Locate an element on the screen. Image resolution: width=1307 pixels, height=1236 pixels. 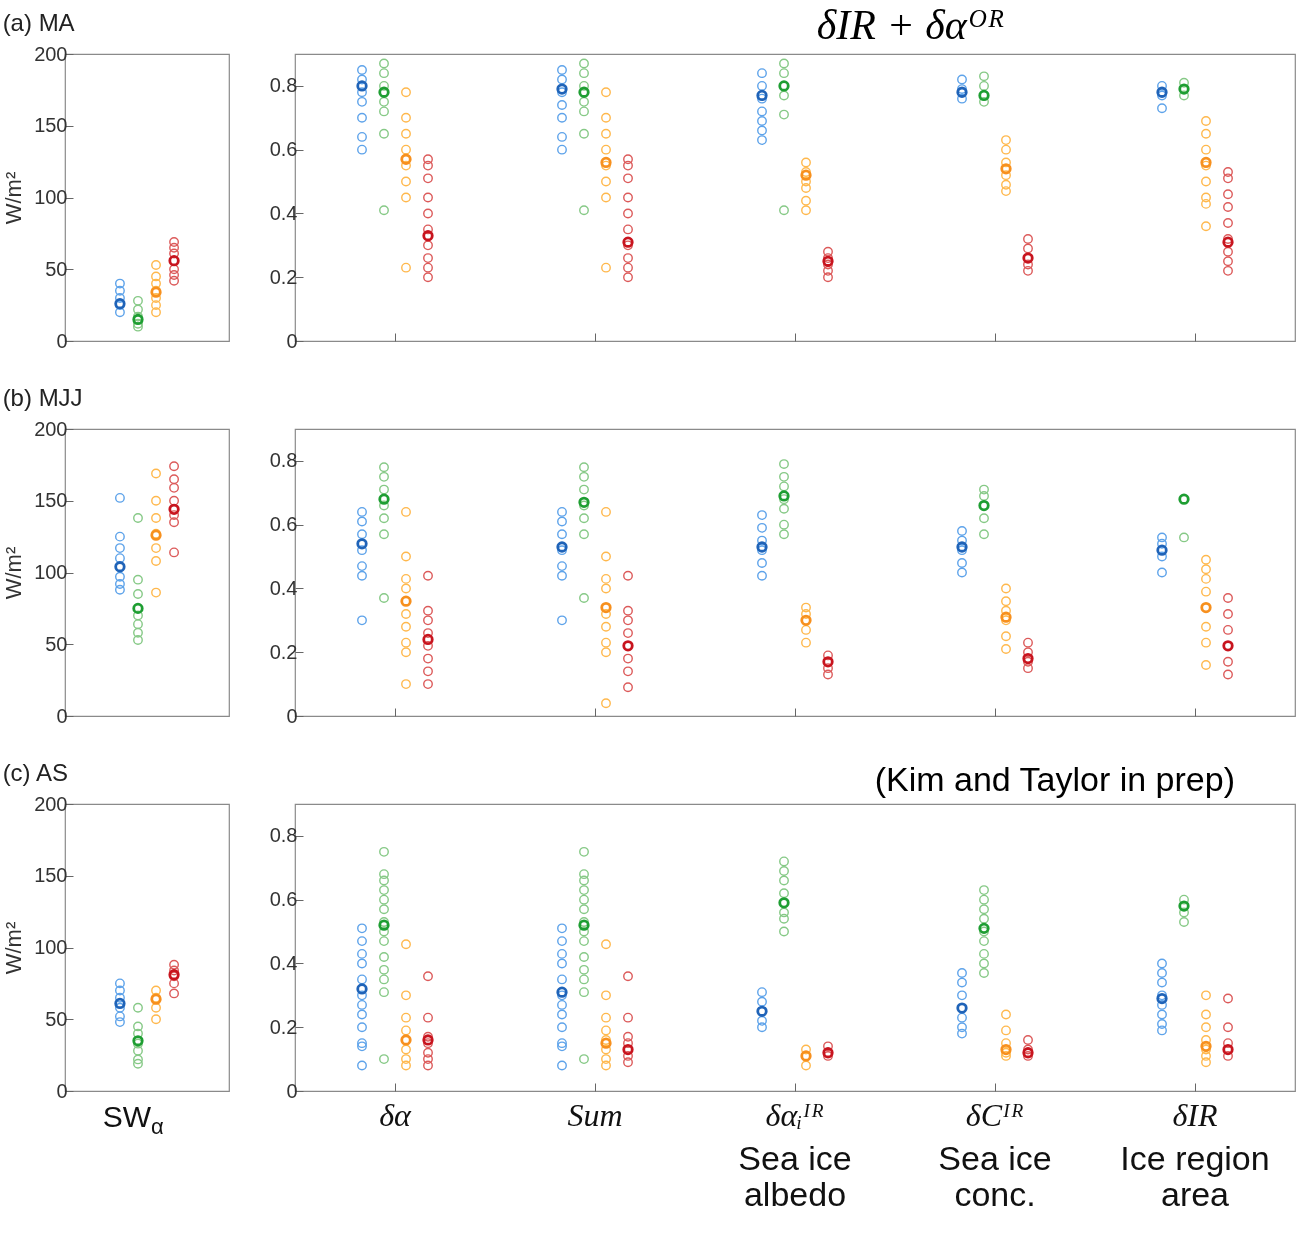
chart-title: (b) MJJ is located at coordinates (42, 397).